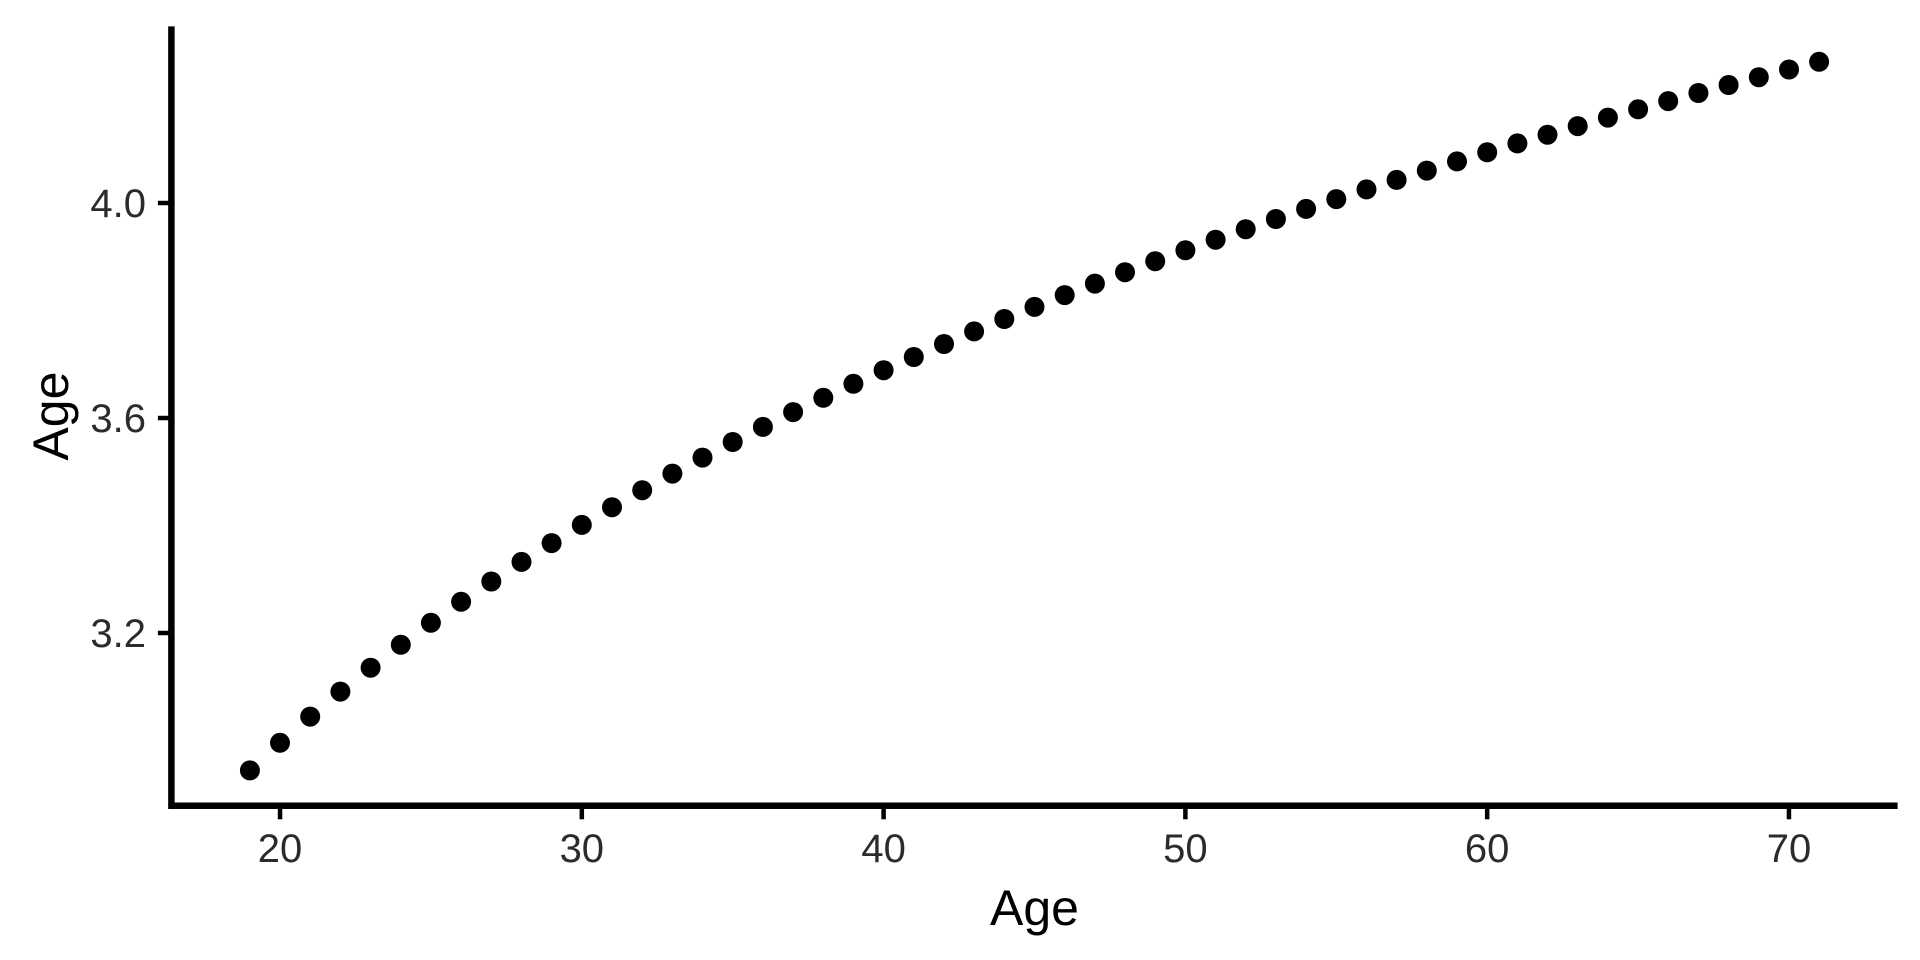 This screenshot has width=1920, height=960. What do you see at coordinates (1789, 849) in the screenshot?
I see `x-tick-label: 70` at bounding box center [1789, 849].